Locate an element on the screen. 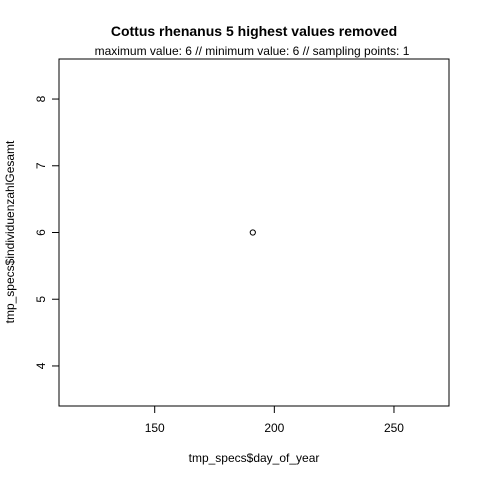 The width and height of the screenshot is (480, 480). x-axis: 150 200 250 is located at coordinates (274, 420).